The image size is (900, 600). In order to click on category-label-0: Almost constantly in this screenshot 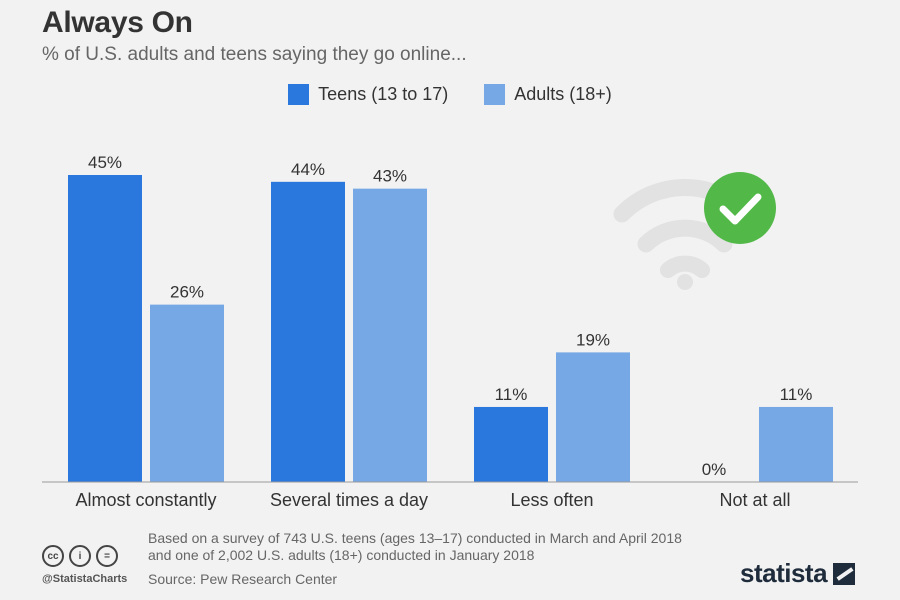, I will do `click(145, 500)`.